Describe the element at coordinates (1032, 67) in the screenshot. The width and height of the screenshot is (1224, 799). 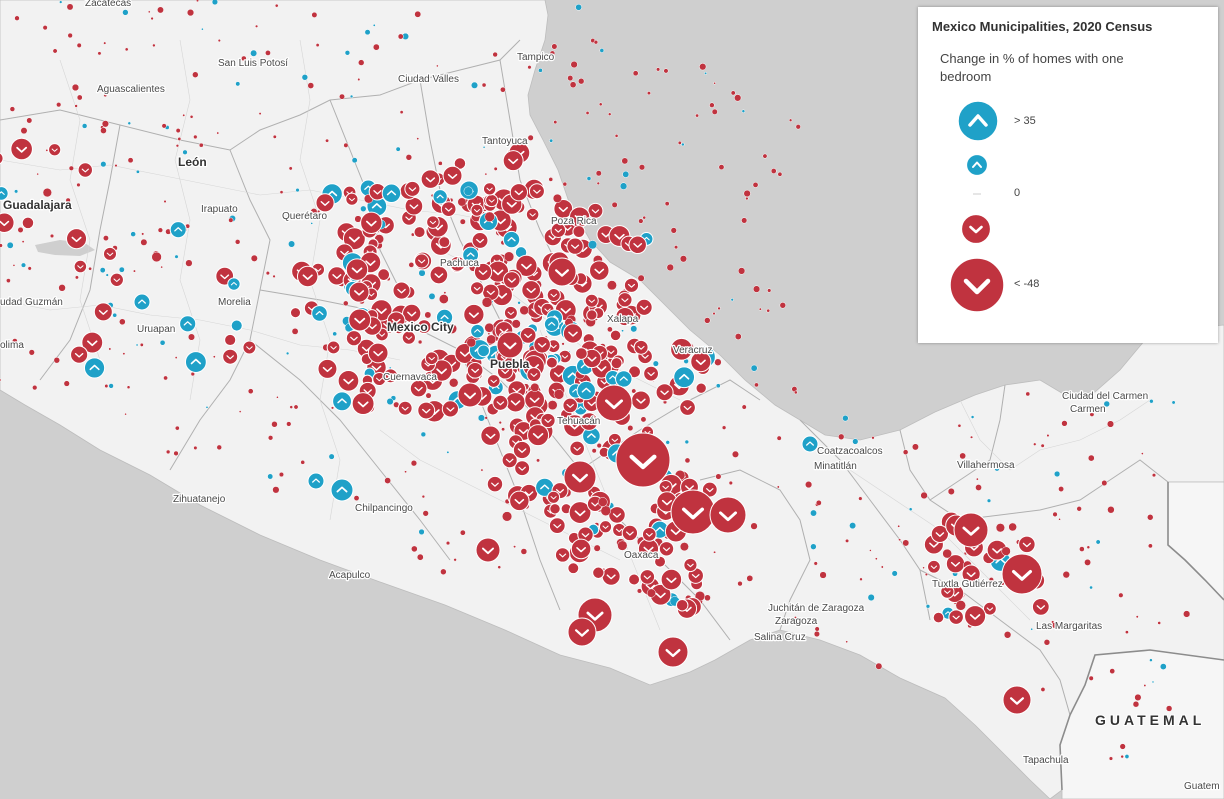
I see `legend-field-label: Change in % of homes with one bedroom` at that location.